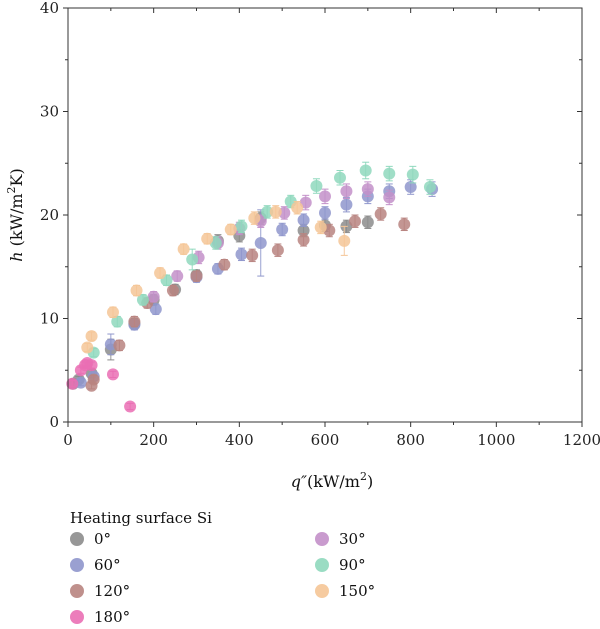 The height and width of the screenshot is (629, 600). What do you see at coordinates (581, 440) in the screenshot?
I see `x-tick-label: 1200` at bounding box center [581, 440].